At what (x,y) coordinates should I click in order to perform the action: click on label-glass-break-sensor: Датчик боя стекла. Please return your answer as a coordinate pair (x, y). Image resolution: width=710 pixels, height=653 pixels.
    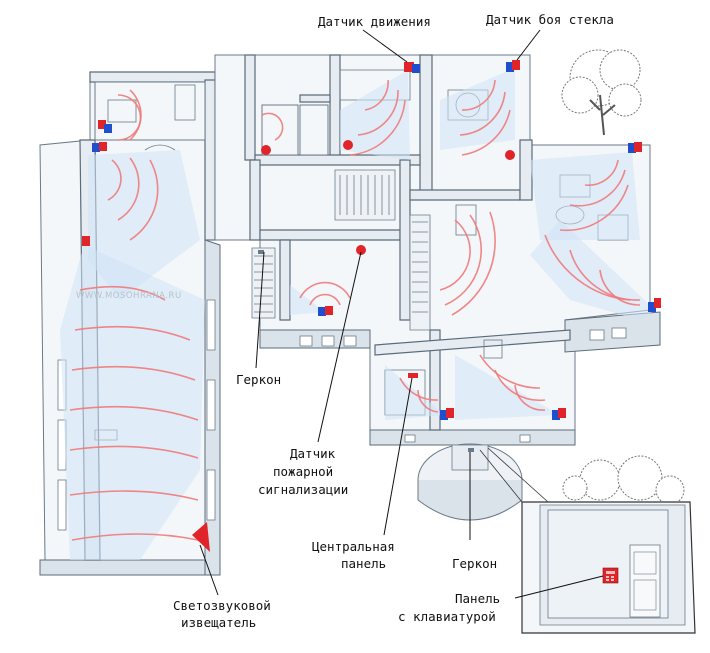
    Looking at the image, I should click on (550, 19).